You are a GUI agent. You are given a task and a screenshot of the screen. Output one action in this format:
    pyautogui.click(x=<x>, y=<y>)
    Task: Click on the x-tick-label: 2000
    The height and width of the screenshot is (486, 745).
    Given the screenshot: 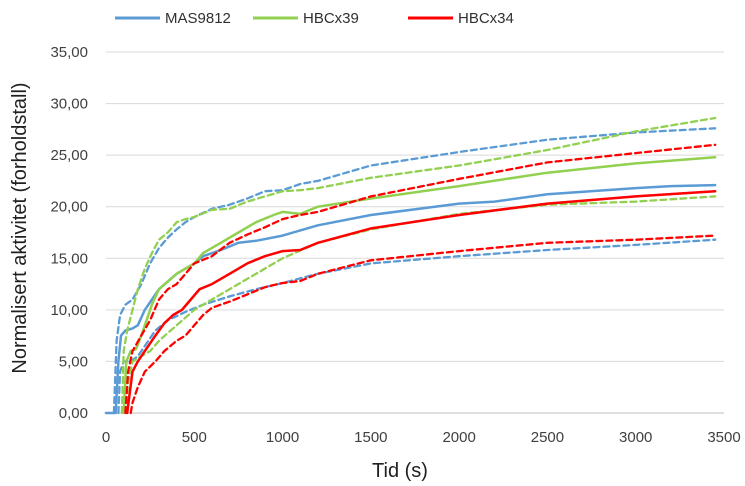 What is the action you would take?
    pyautogui.click(x=458, y=437)
    